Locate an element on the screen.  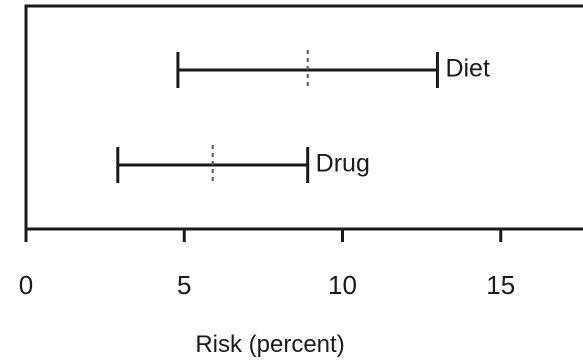
drug-label: Drug is located at coordinates (343, 164).